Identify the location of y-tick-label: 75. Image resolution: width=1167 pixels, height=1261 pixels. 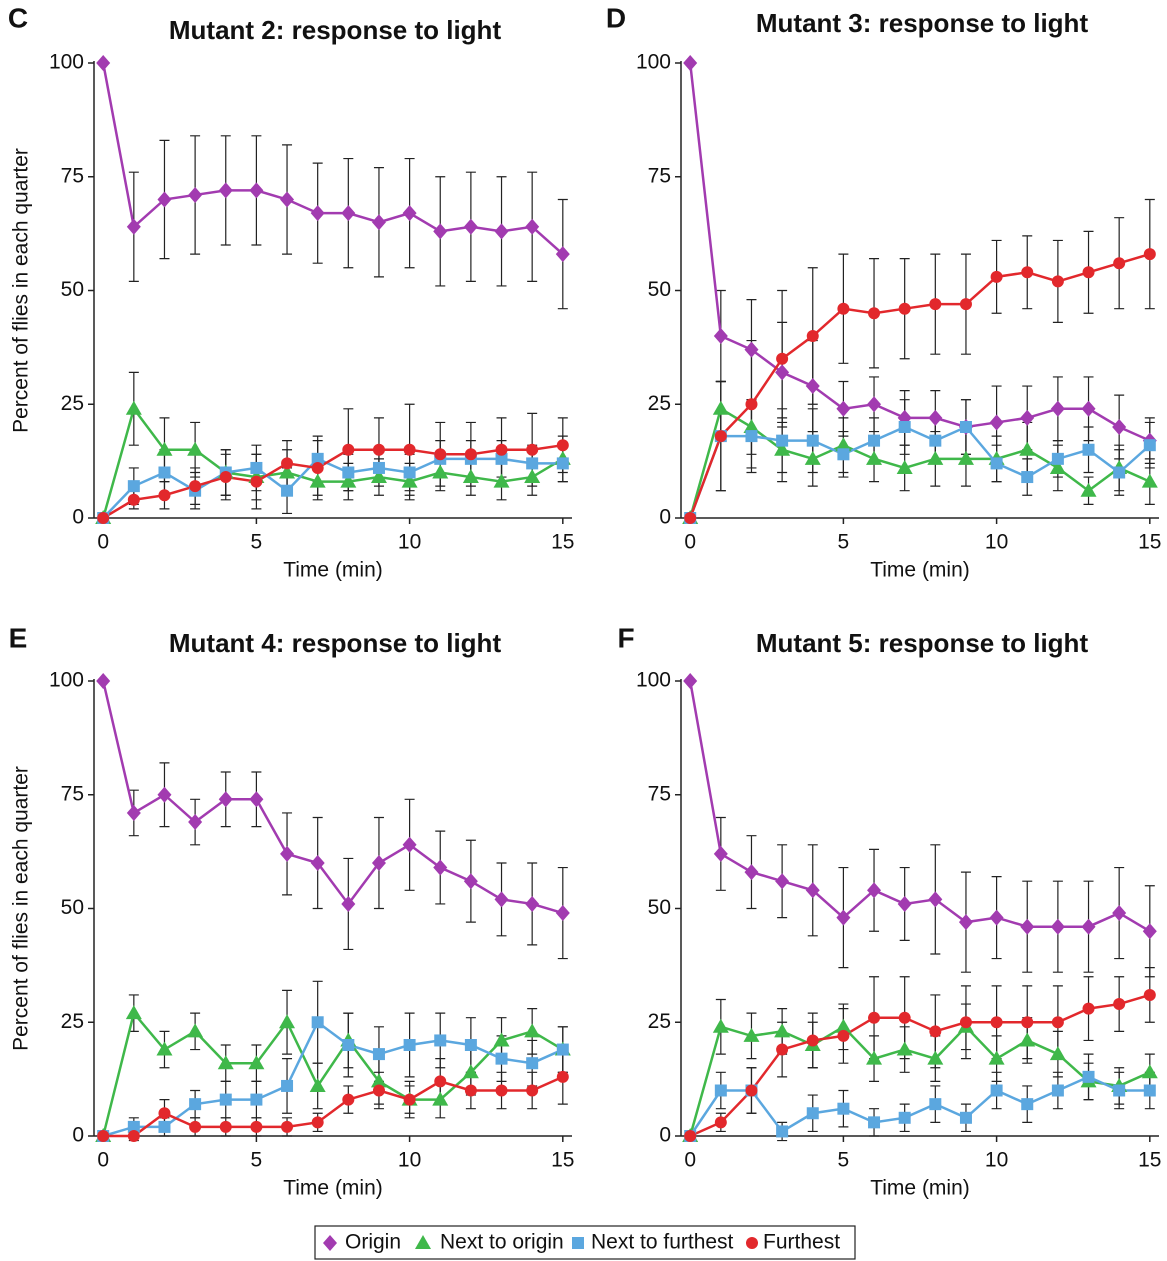
(659, 793).